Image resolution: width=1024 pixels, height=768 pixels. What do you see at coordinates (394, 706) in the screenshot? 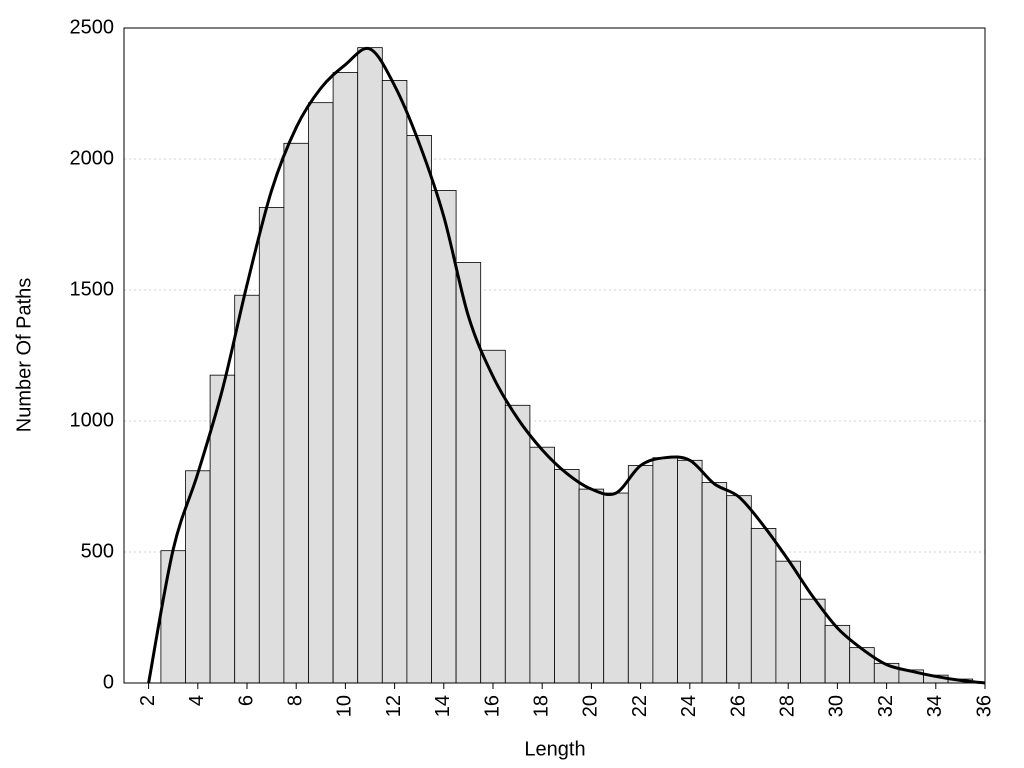
I see `x-tick-label: 12` at bounding box center [394, 706].